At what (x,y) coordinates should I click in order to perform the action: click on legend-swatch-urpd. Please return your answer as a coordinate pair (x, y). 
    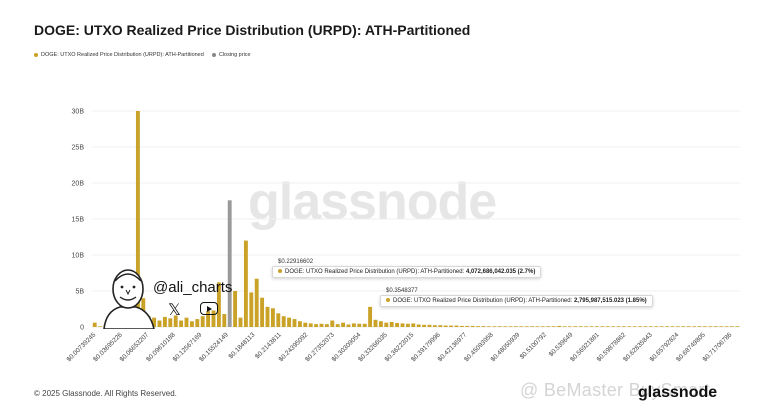
    Looking at the image, I should click on (36, 55).